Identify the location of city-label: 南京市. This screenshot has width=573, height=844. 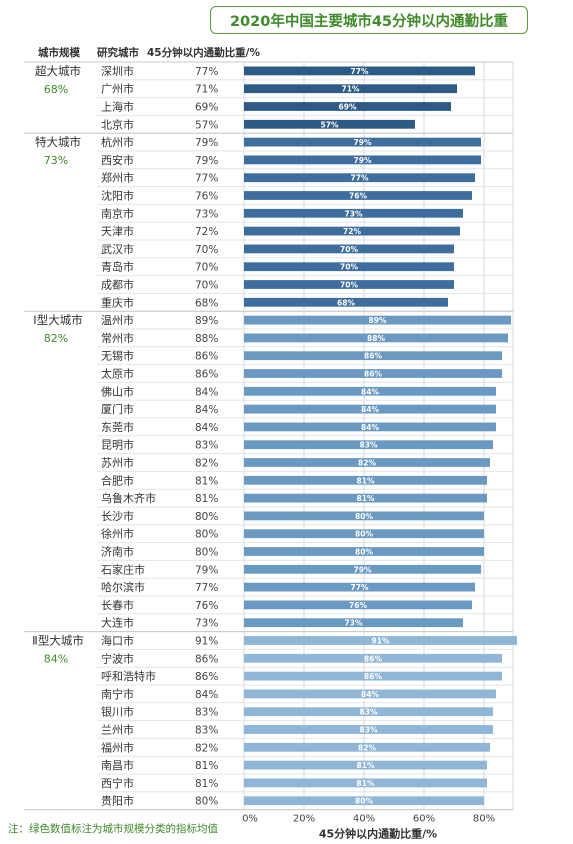
(117, 213).